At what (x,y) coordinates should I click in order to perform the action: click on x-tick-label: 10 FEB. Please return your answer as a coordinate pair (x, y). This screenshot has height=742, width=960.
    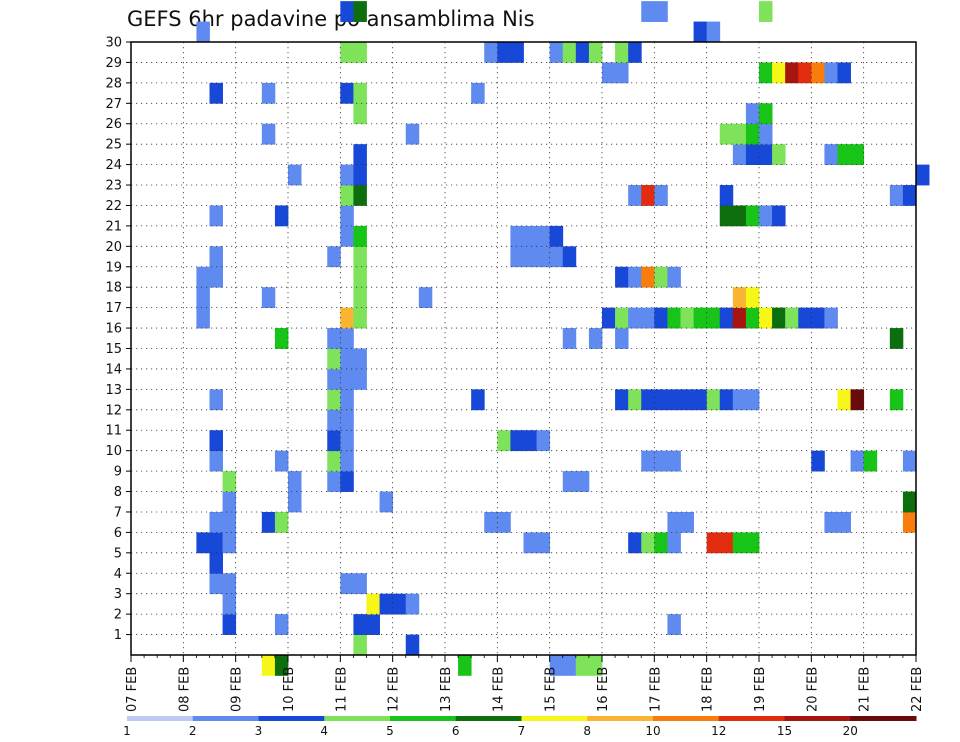
    Looking at the image, I should click on (289, 689).